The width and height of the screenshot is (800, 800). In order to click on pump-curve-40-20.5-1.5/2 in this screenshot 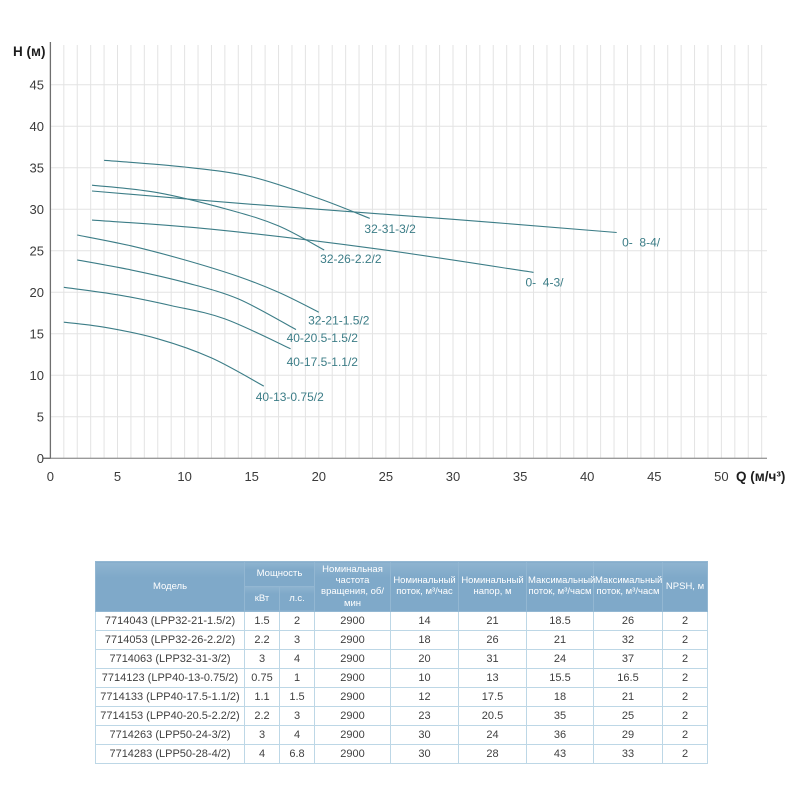, I will do `click(187, 295)`.